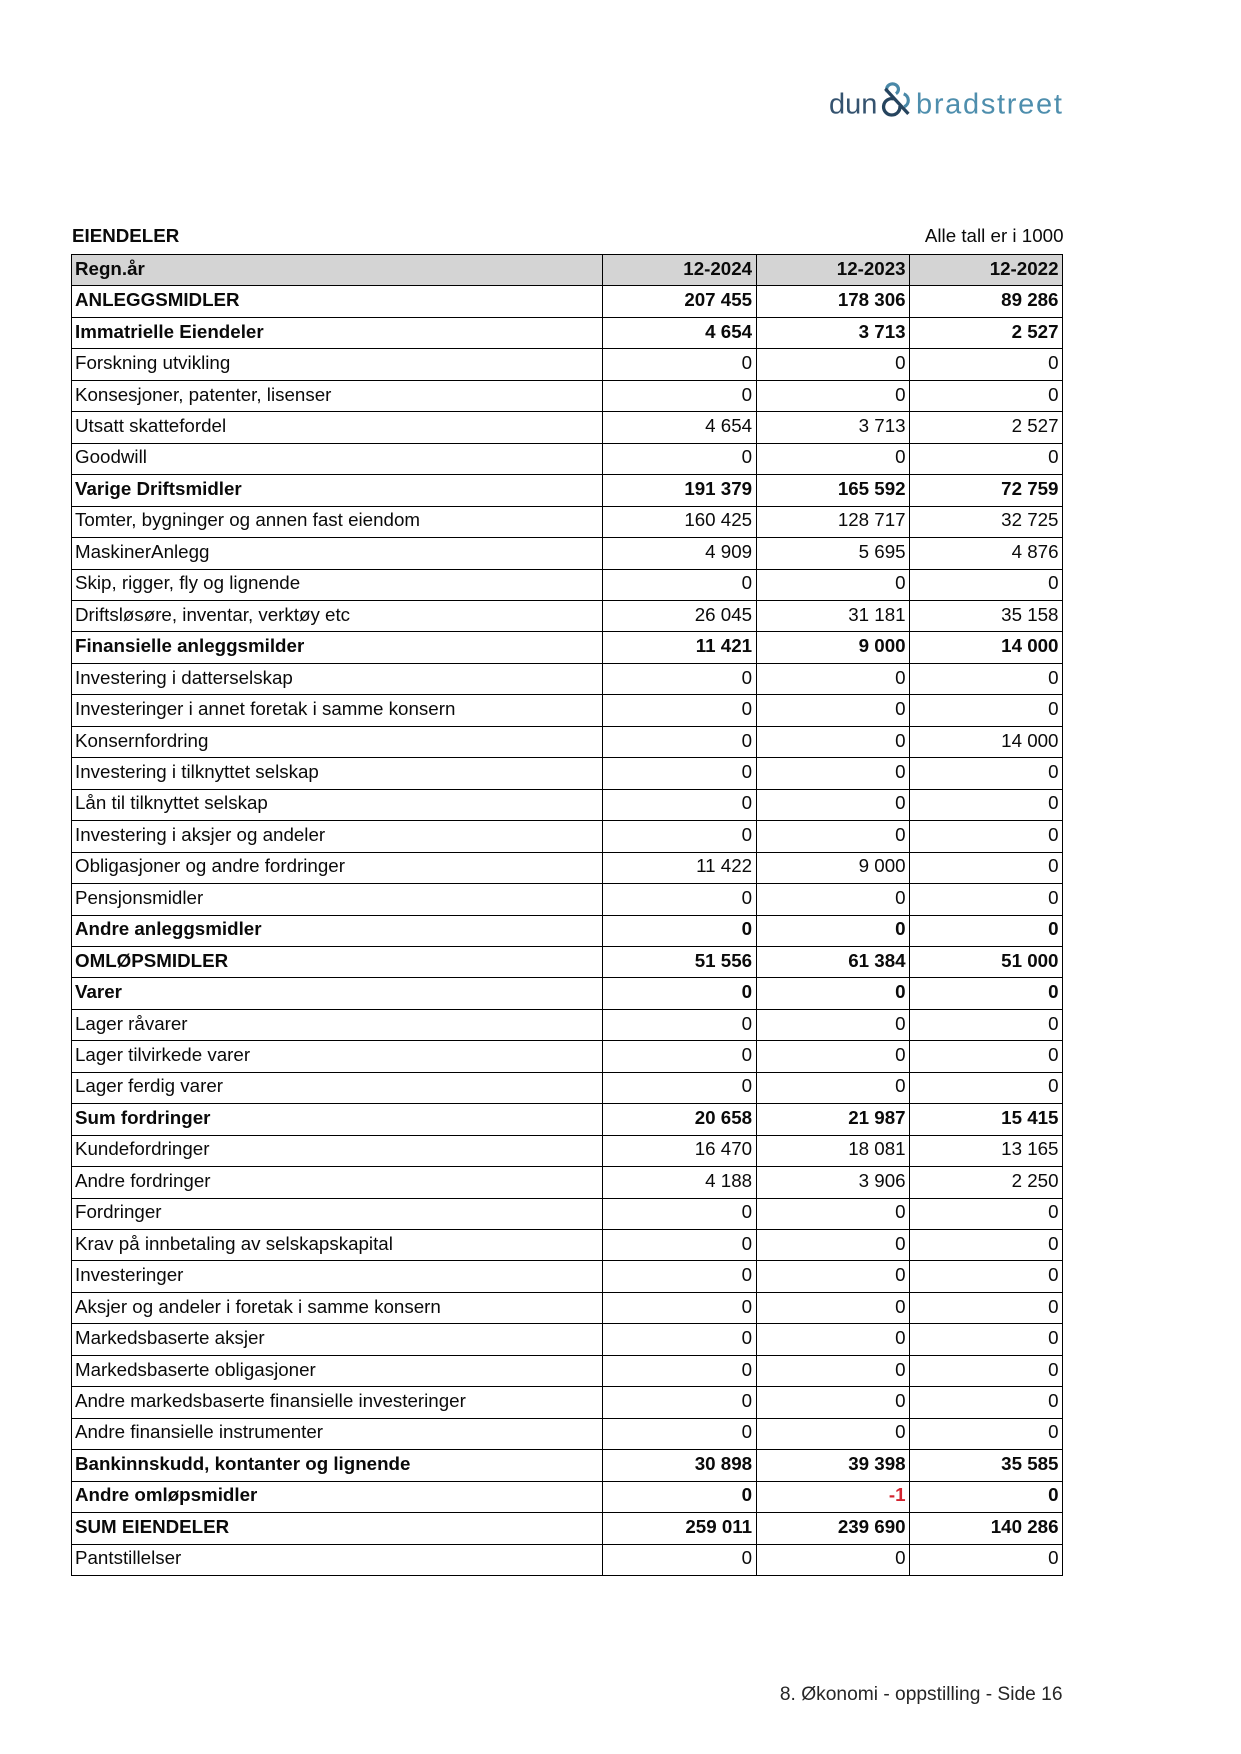 Image resolution: width=1241 pixels, height=1754 pixels. I want to click on svg-text: dun, so click(853, 105).